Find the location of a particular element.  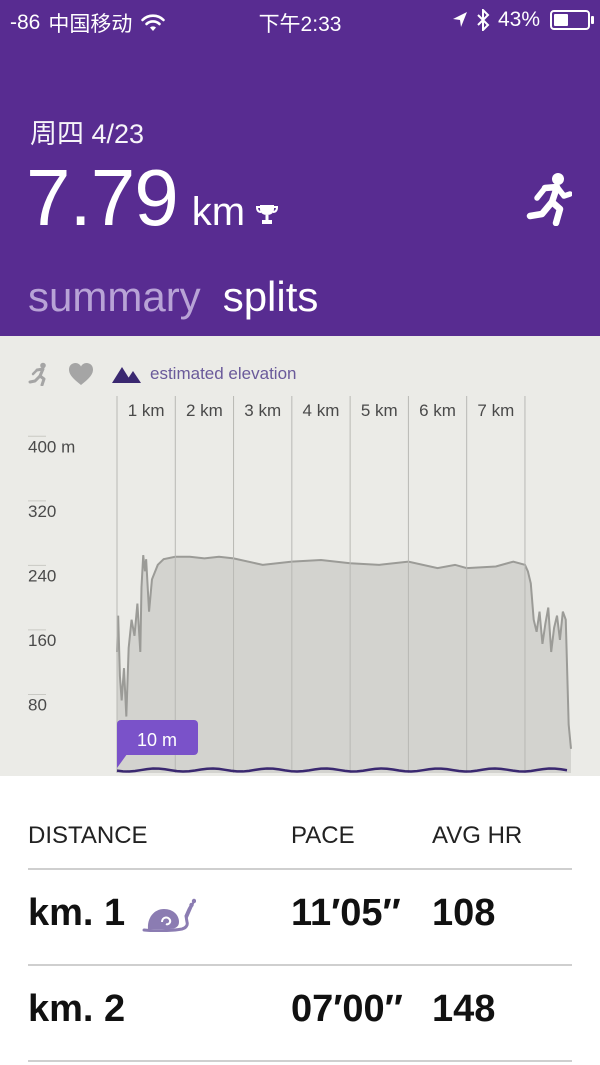

bottom-series-line is located at coordinates (342, 770).